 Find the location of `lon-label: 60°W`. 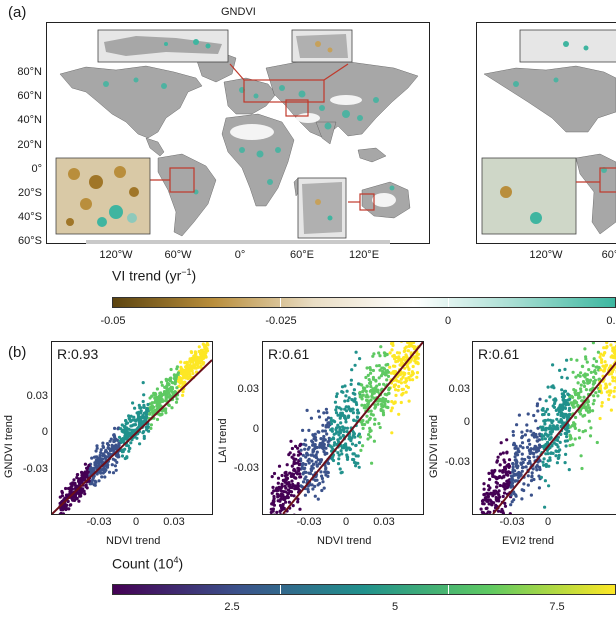

lon-label: 60°W is located at coordinates (178, 255).